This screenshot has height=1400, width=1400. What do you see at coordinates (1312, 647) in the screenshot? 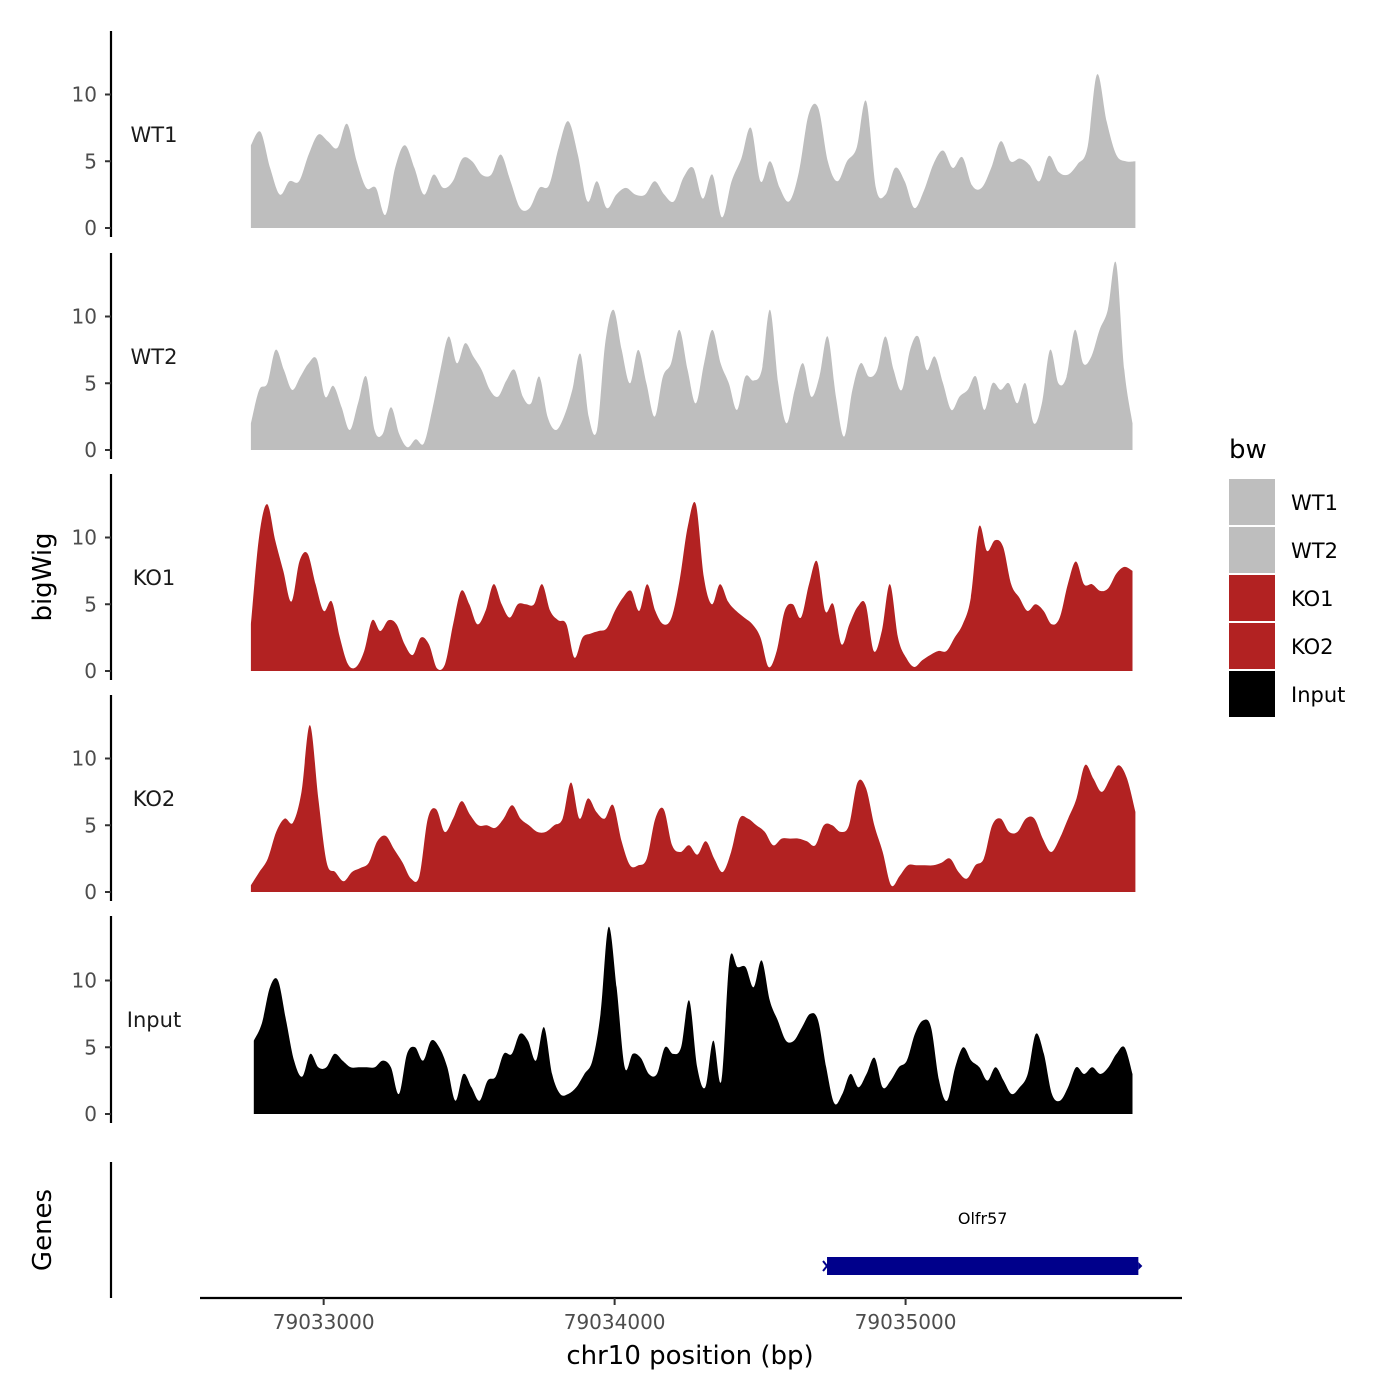
I see `legend-label-ko2: KO2` at bounding box center [1312, 647].